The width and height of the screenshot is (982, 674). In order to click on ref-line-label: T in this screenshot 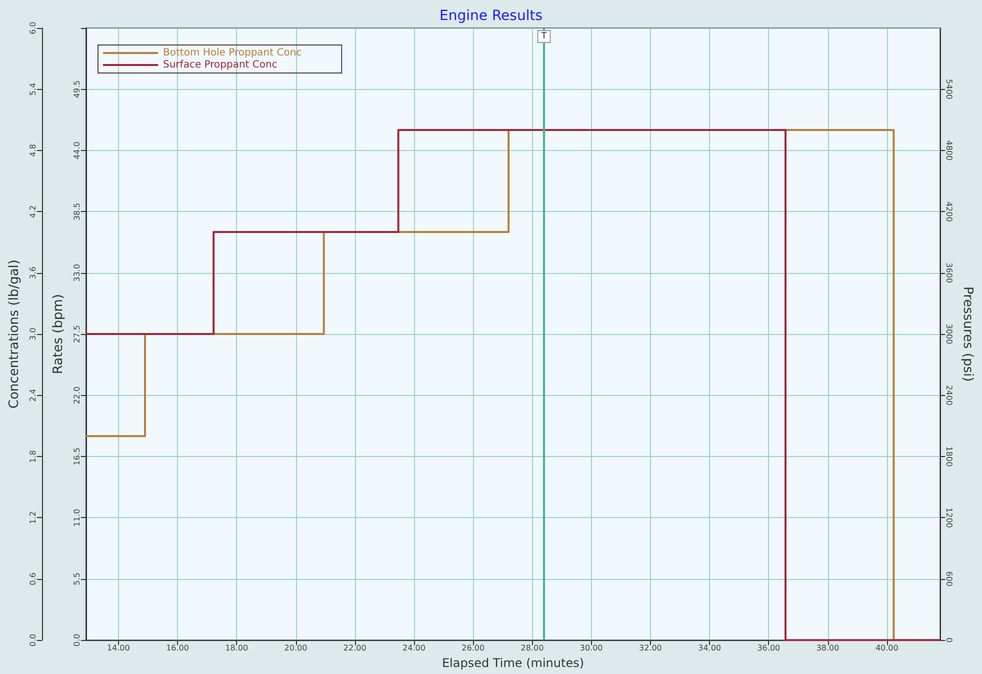, I will do `click(544, 37)`.